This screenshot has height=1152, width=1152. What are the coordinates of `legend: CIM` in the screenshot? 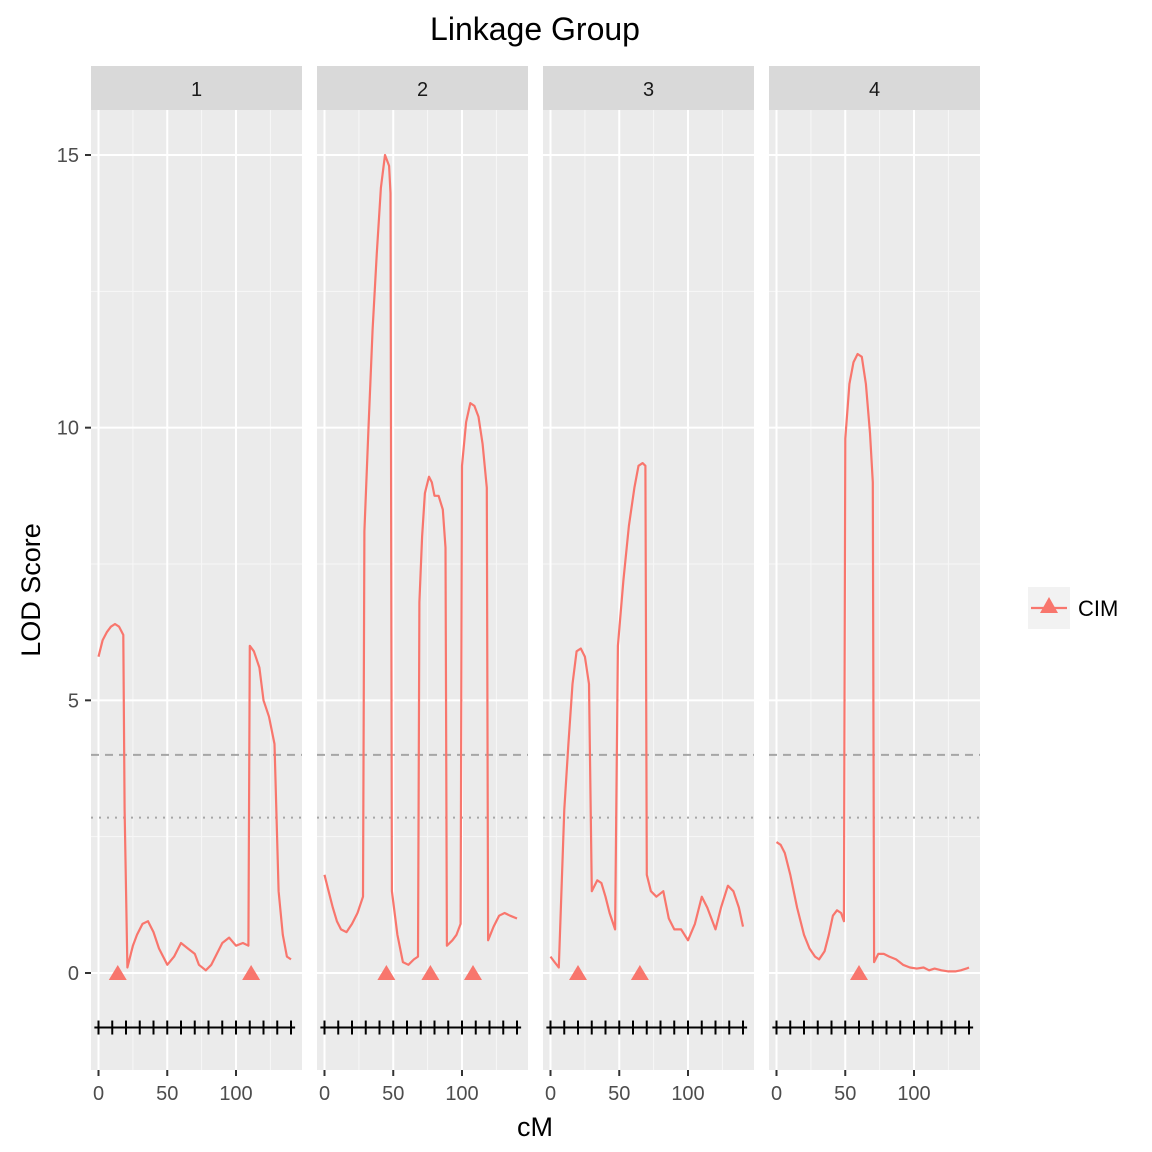 It's located at (1073, 608).